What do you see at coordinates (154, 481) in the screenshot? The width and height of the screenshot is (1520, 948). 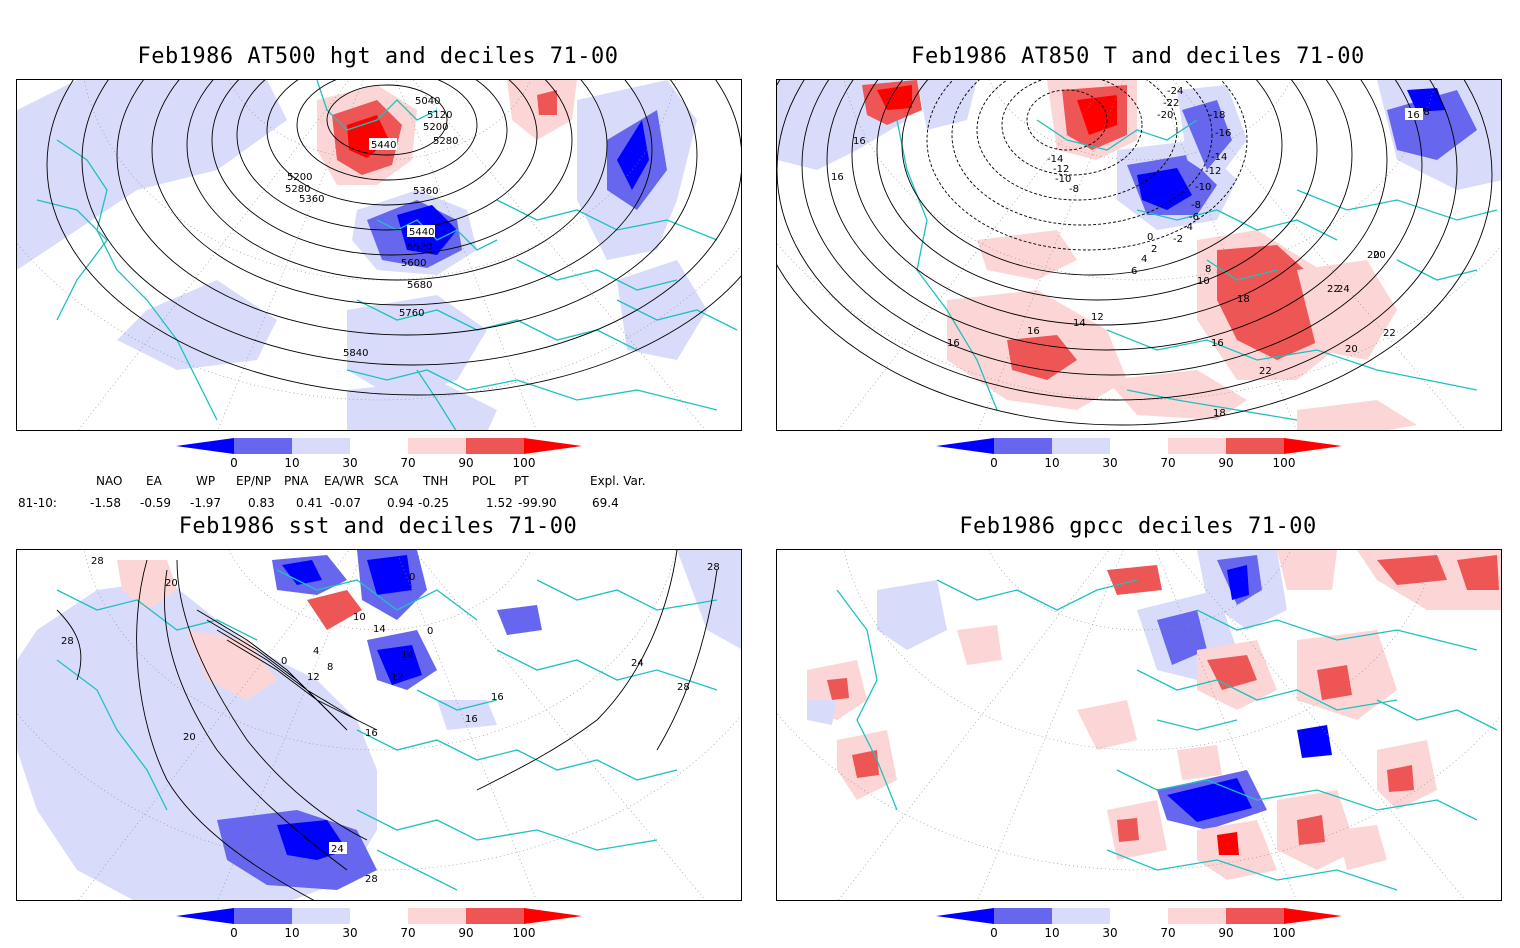 I see `index-header: EA` at bounding box center [154, 481].